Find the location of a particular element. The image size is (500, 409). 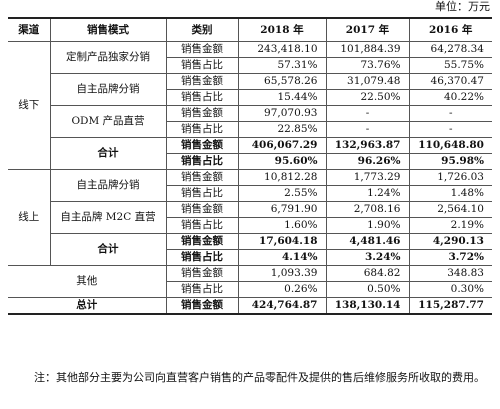

value-cell: 96.26% is located at coordinates (367, 161).